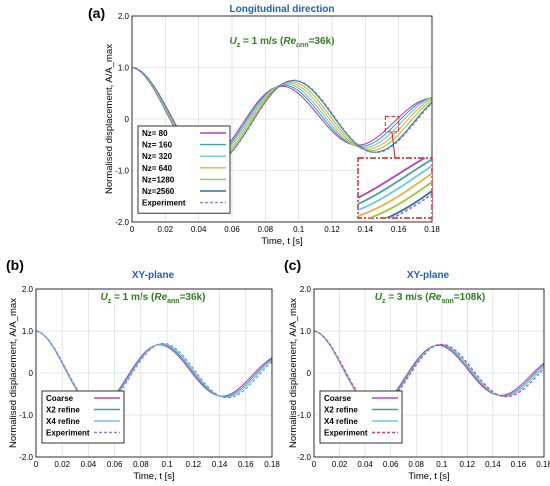 Image resolution: width=550 pixels, height=486 pixels. What do you see at coordinates (292, 265) in the screenshot?
I see `panel-label-c: (c)` at bounding box center [292, 265].